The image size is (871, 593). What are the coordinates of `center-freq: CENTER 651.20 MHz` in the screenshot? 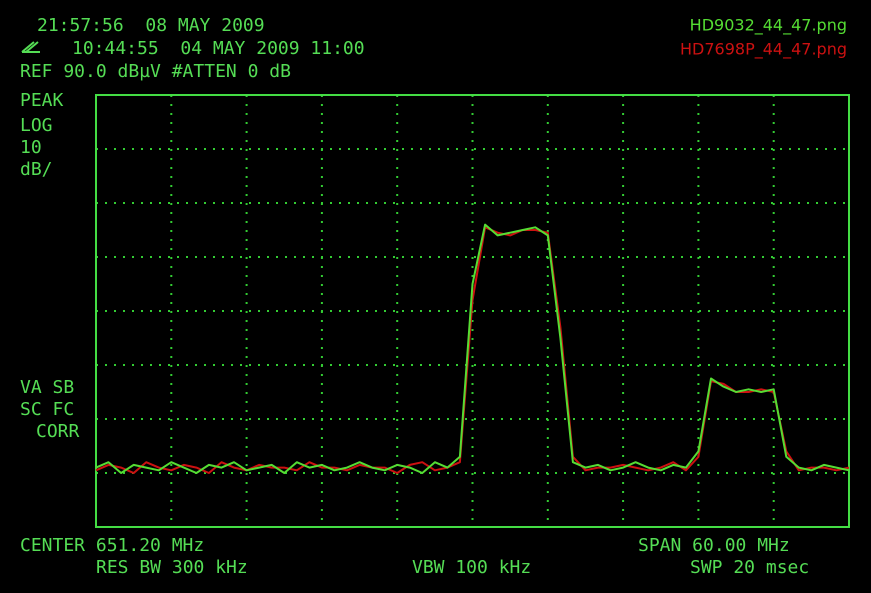 It's located at (112, 545).